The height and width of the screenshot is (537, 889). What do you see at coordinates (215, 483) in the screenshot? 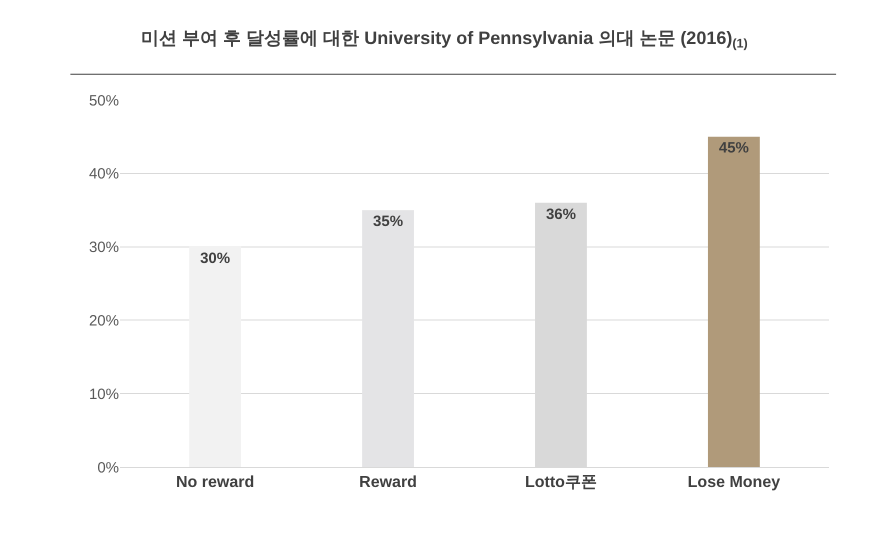
I see `x-tick-label: No reward` at bounding box center [215, 483].